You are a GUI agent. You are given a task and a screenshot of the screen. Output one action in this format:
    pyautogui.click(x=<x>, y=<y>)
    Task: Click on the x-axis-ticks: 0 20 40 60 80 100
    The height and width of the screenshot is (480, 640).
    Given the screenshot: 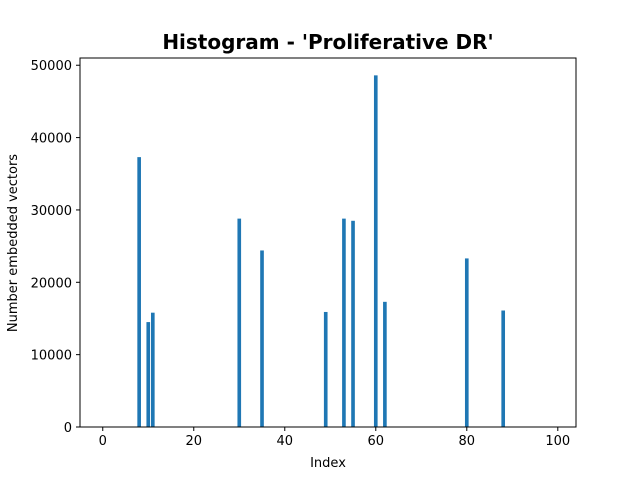 What is the action you would take?
    pyautogui.click(x=334, y=438)
    